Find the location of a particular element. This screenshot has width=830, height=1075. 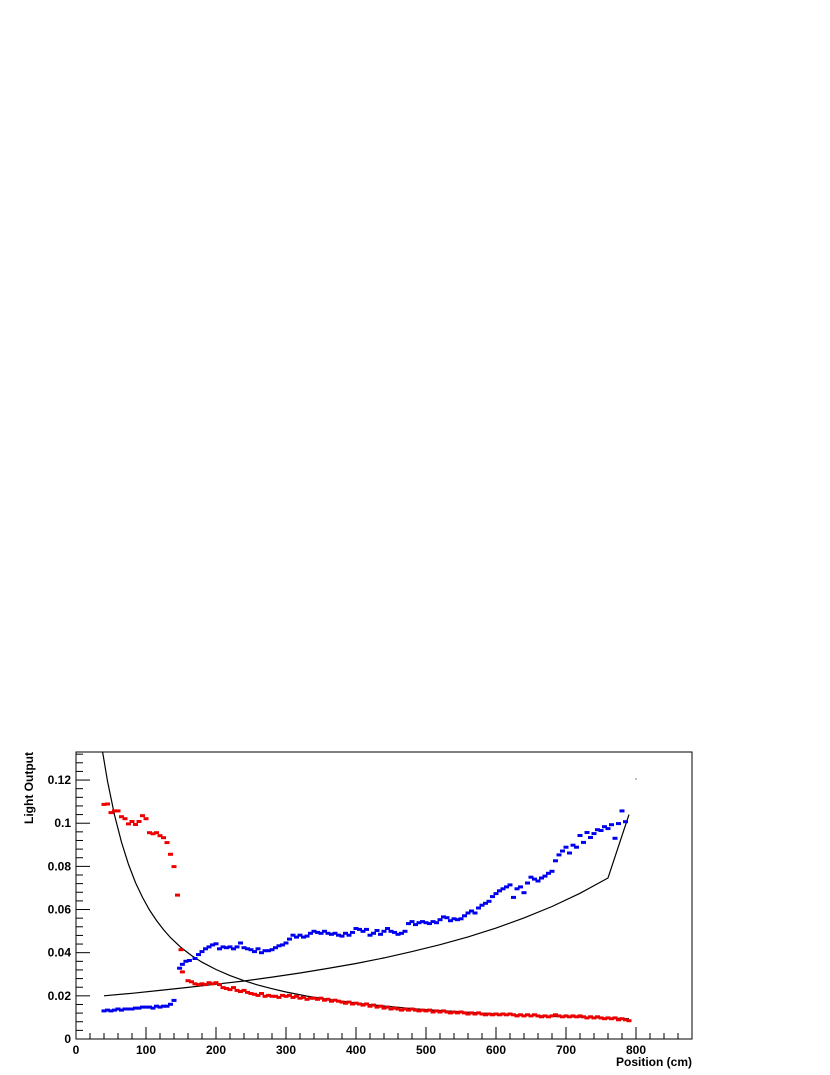

x-tick-label: 200 is located at coordinates (216, 1050).